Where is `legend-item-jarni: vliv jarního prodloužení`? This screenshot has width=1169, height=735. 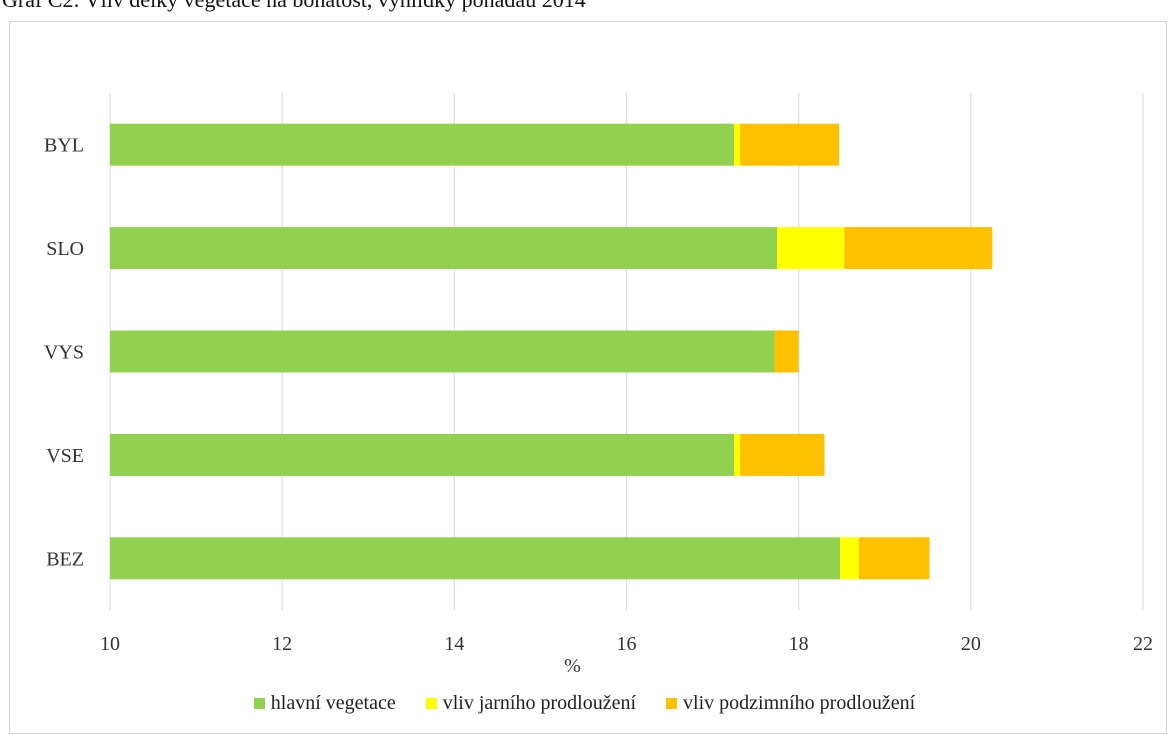 legend-item-jarni: vliv jarního prodloužení is located at coordinates (531, 703).